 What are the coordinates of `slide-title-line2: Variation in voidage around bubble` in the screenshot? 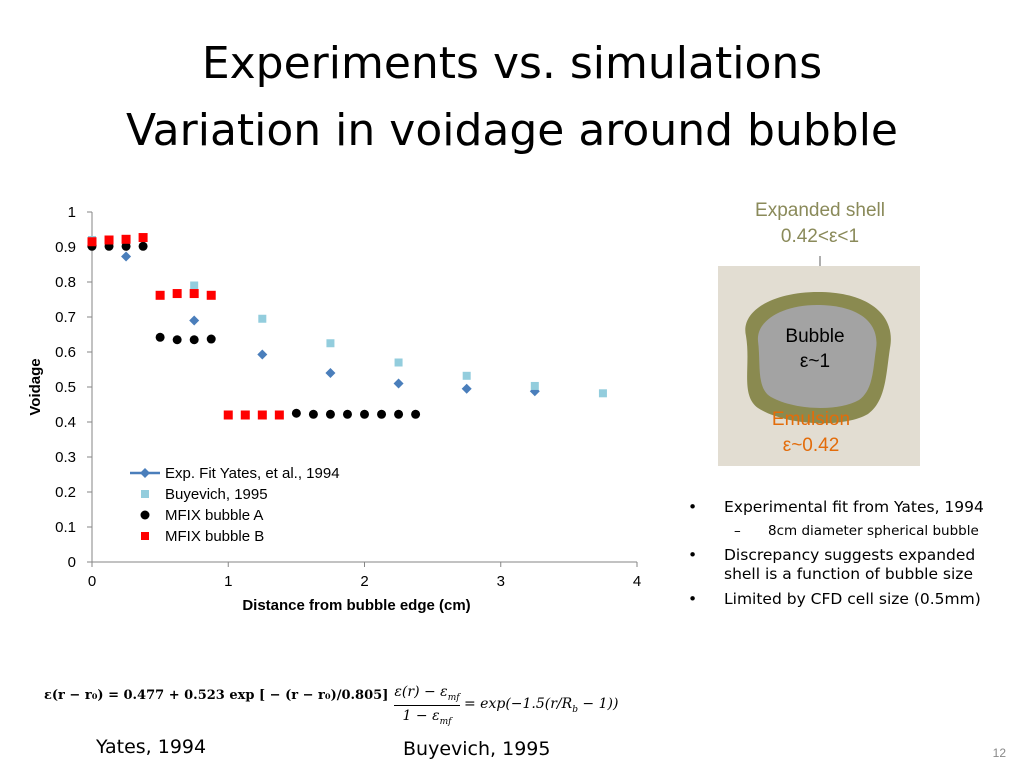 It's located at (512, 130).